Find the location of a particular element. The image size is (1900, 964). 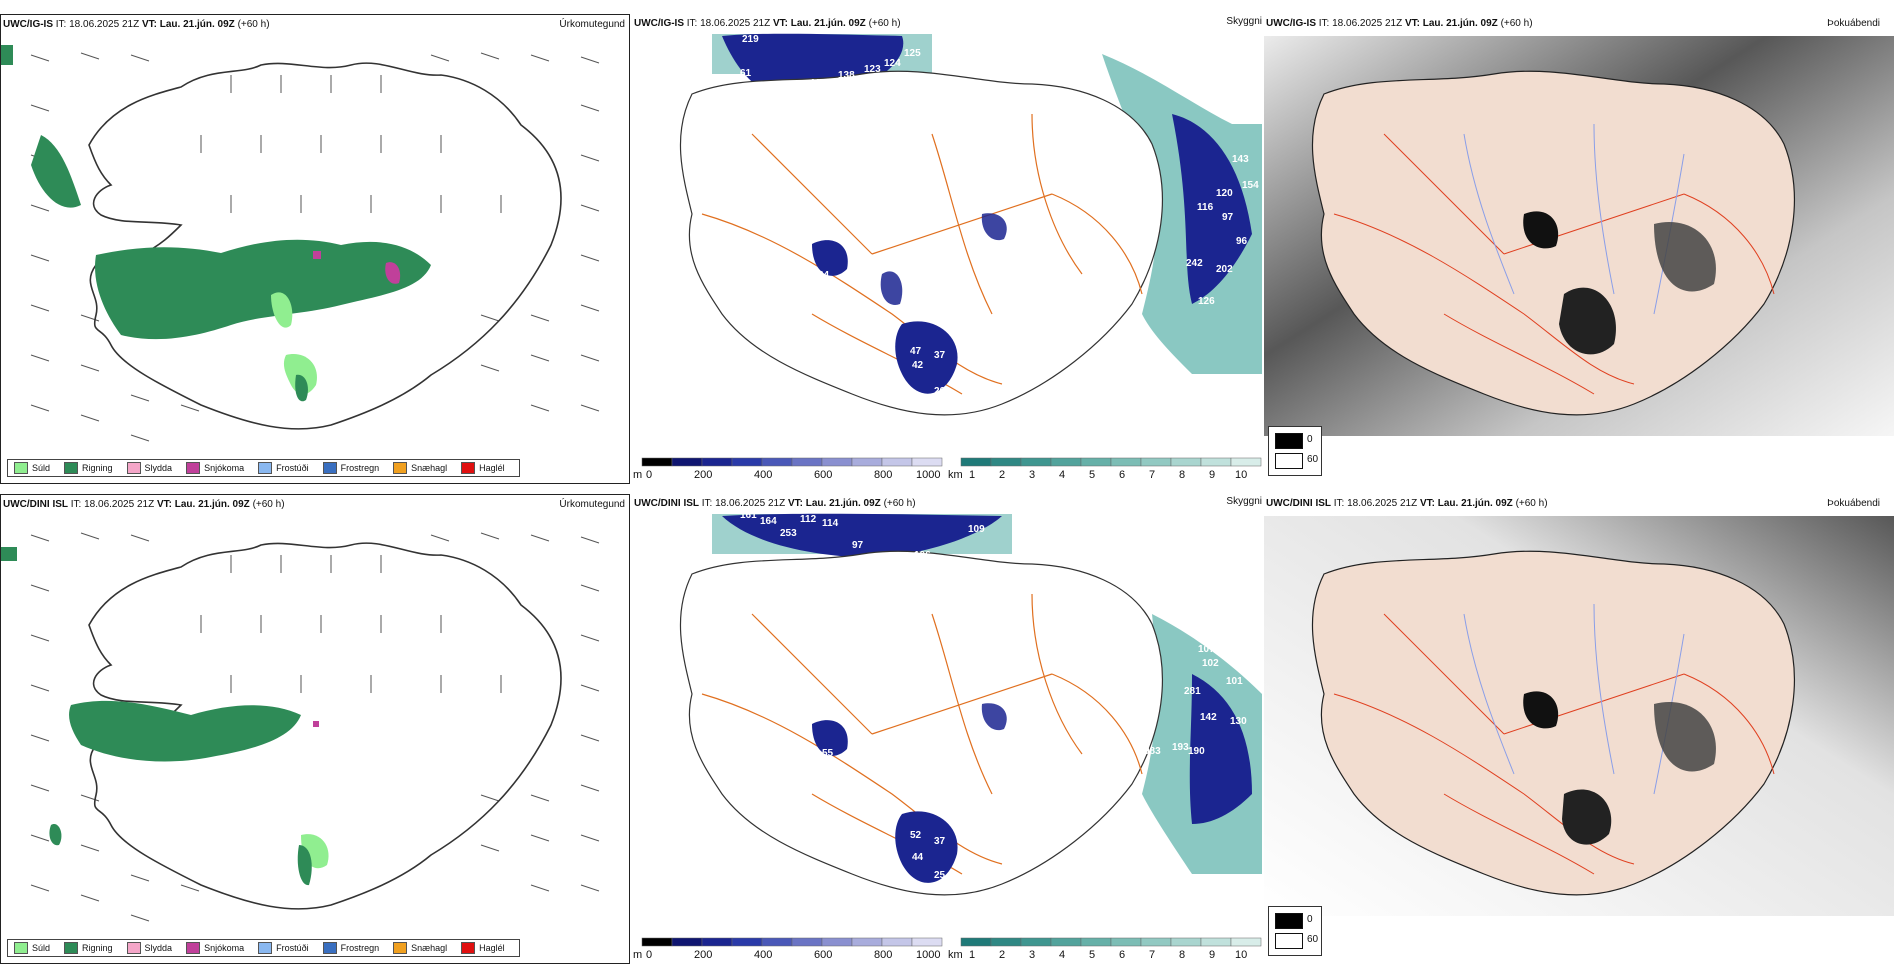

scale-tick: 400 is located at coordinates (763, 954).